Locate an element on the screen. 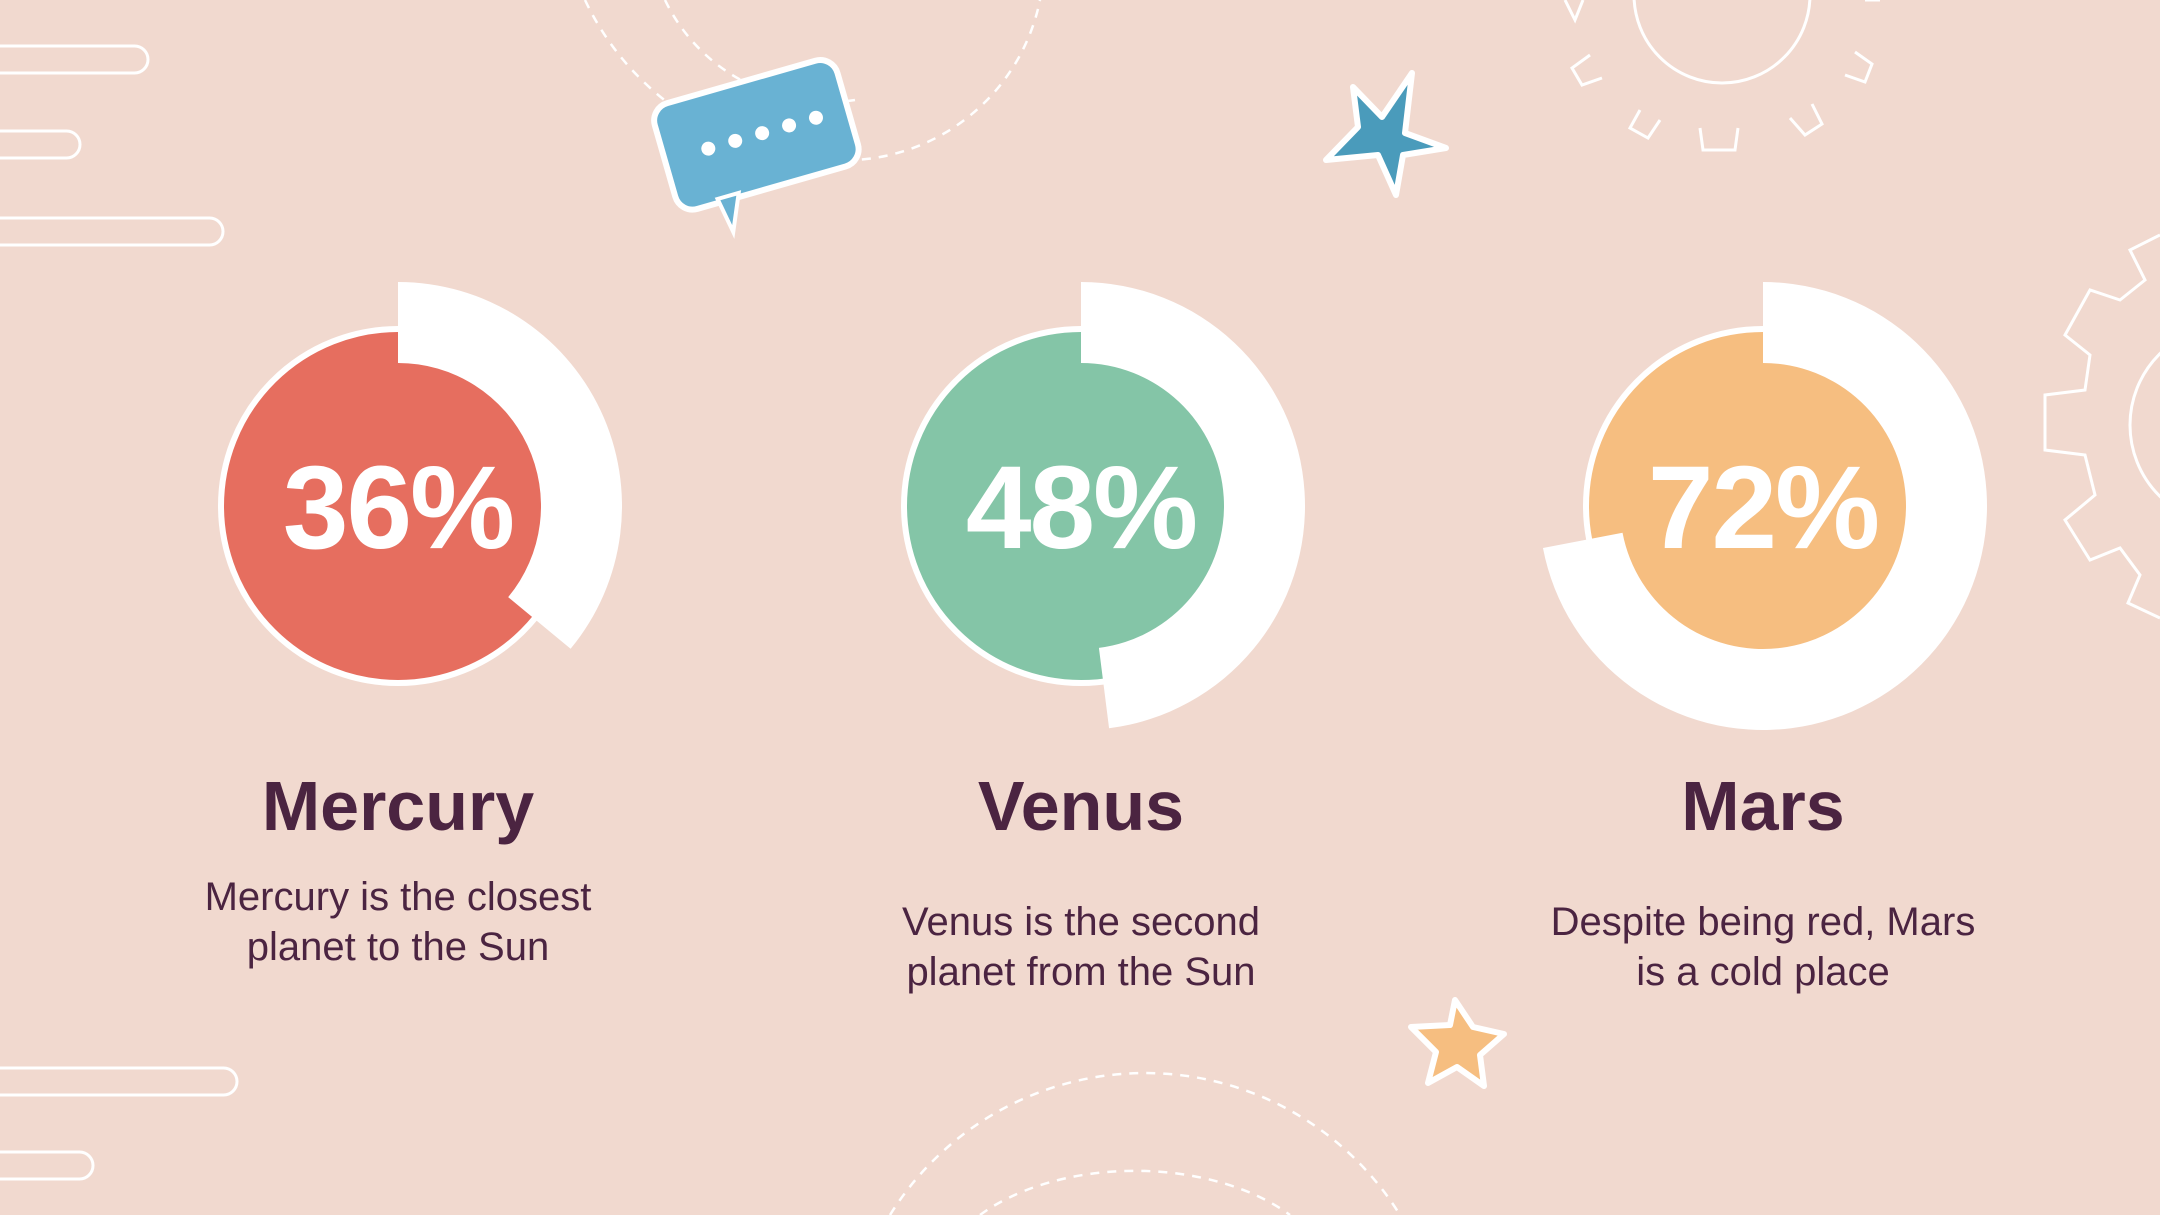 This screenshot has height=1215, width=2160. venus-progress-arc is located at coordinates (1193, 505).